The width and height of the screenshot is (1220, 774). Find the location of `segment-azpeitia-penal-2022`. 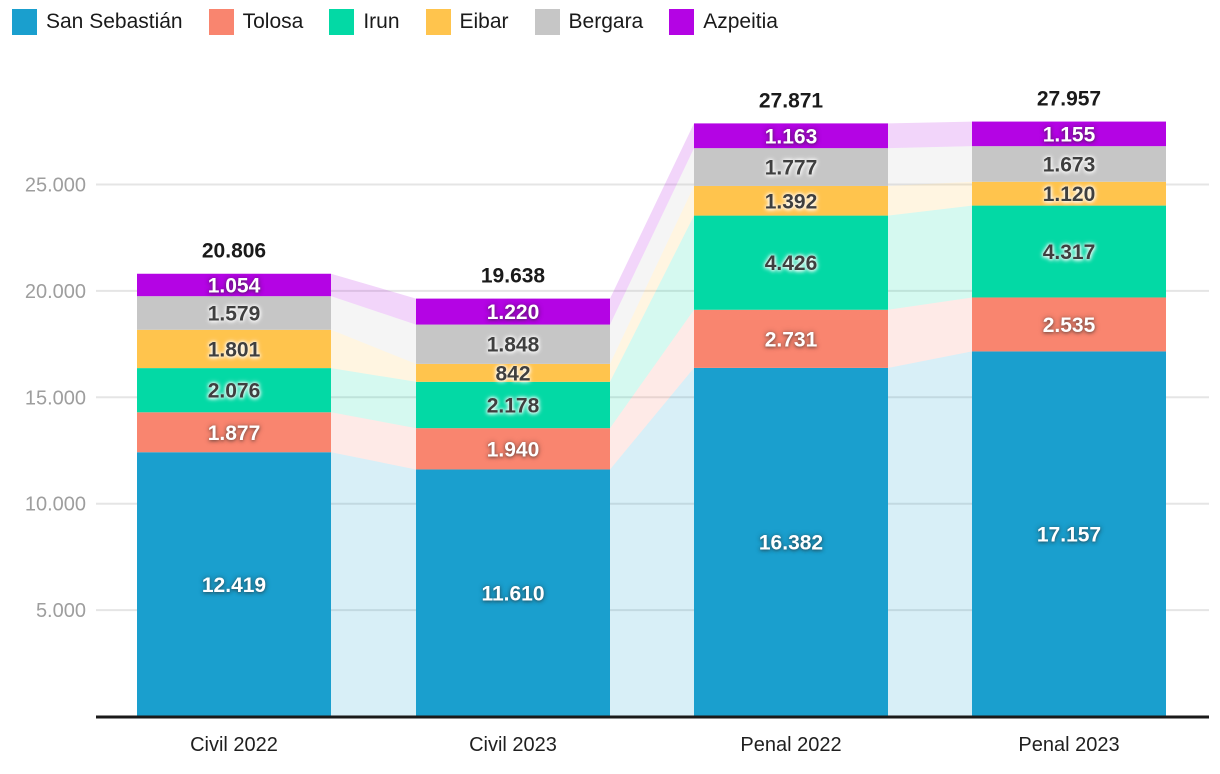

segment-azpeitia-penal-2022 is located at coordinates (791, 136).